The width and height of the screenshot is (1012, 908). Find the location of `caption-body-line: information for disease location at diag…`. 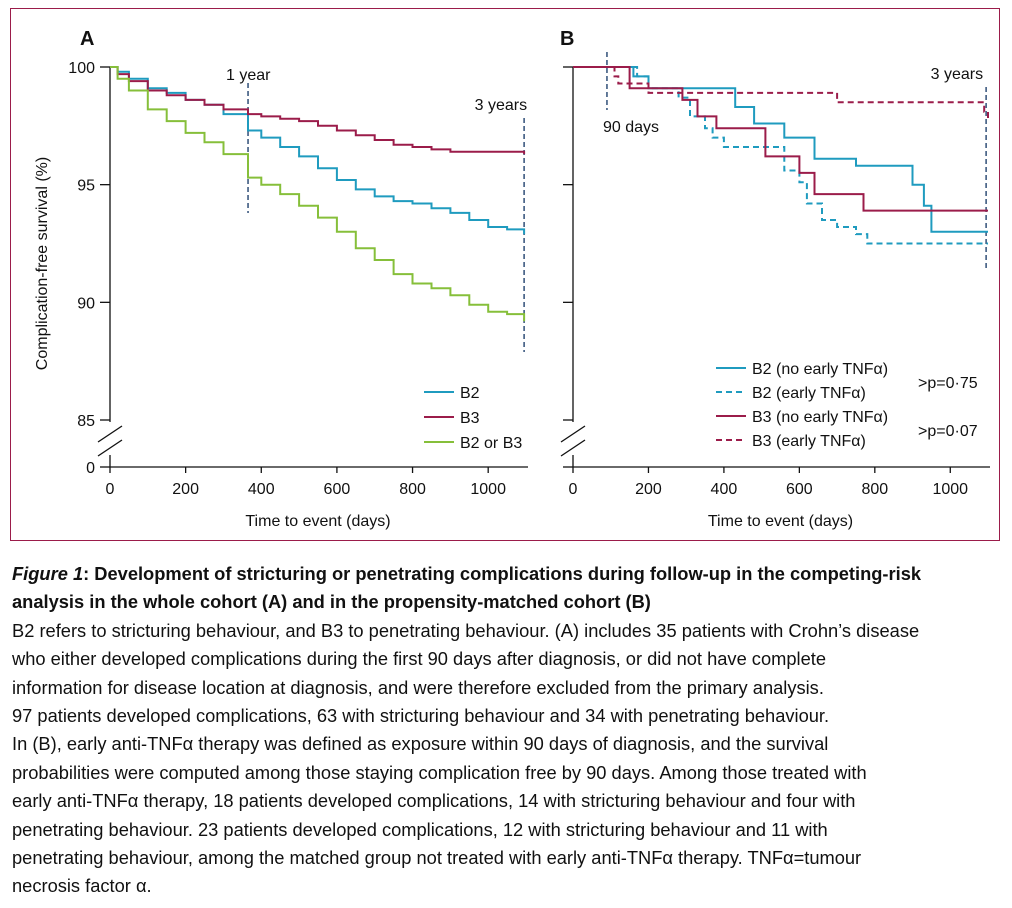

caption-body-line: information for disease location at diag… is located at coordinates (418, 687).